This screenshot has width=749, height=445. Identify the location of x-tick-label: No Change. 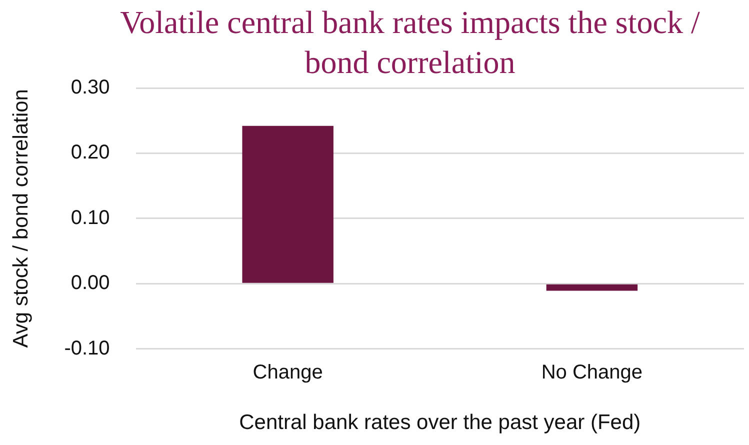
(592, 372).